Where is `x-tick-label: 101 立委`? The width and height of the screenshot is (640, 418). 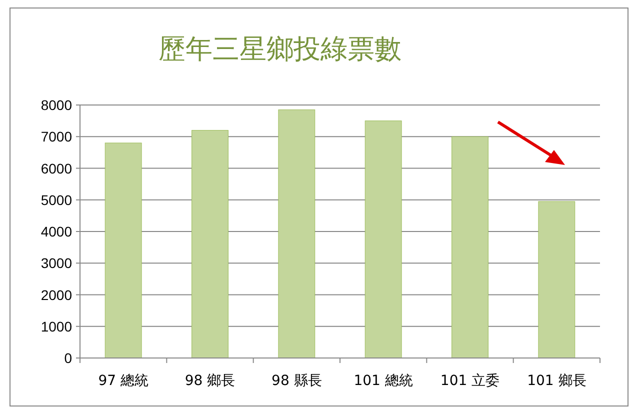
x-tick-label: 101 立委 is located at coordinates (470, 381).